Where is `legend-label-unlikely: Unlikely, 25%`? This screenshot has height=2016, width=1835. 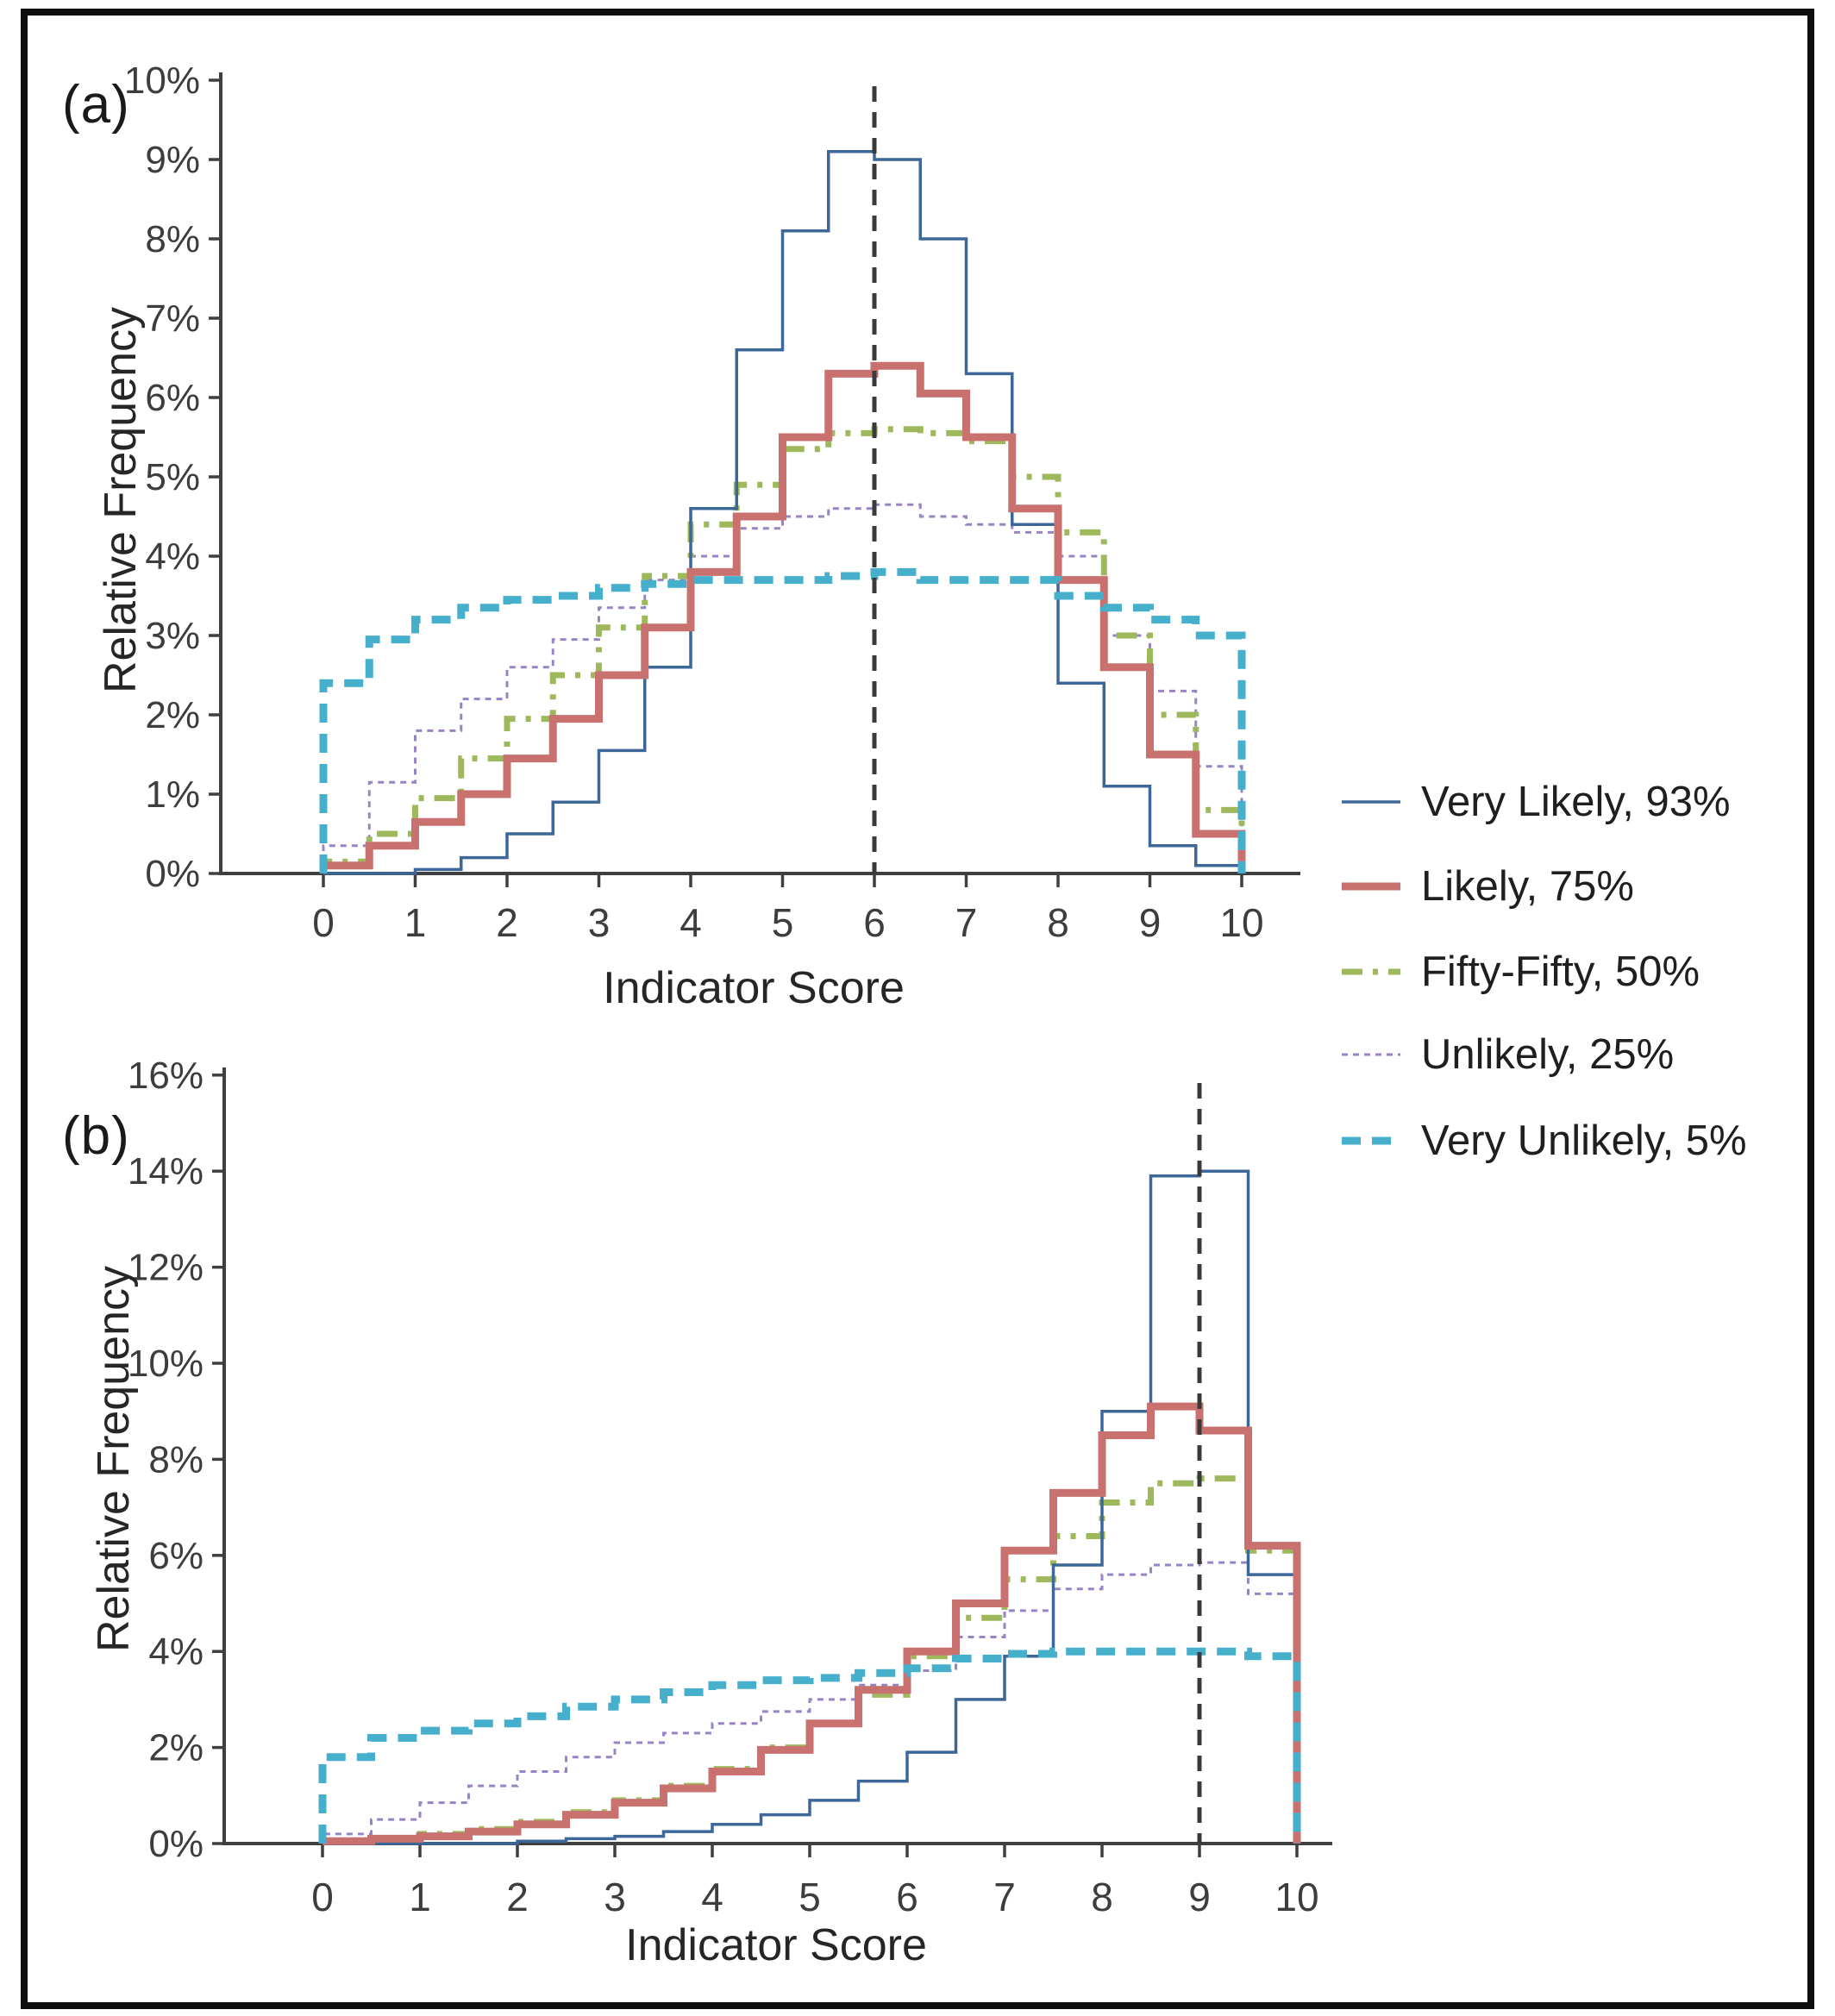 legend-label-unlikely: Unlikely, 25% is located at coordinates (1548, 1055).